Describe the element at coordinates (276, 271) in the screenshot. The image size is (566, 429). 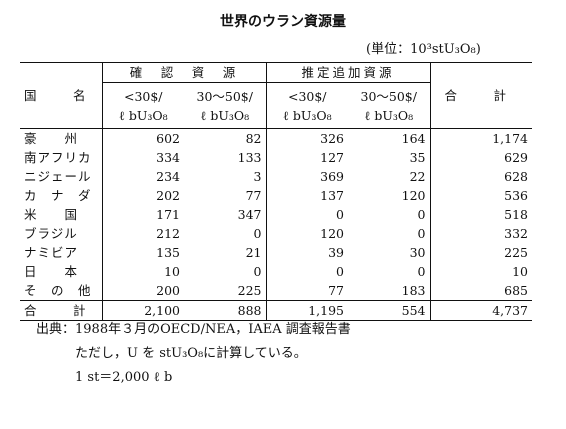
I see `table-row: 日 本 10 0 0 0 10` at that location.